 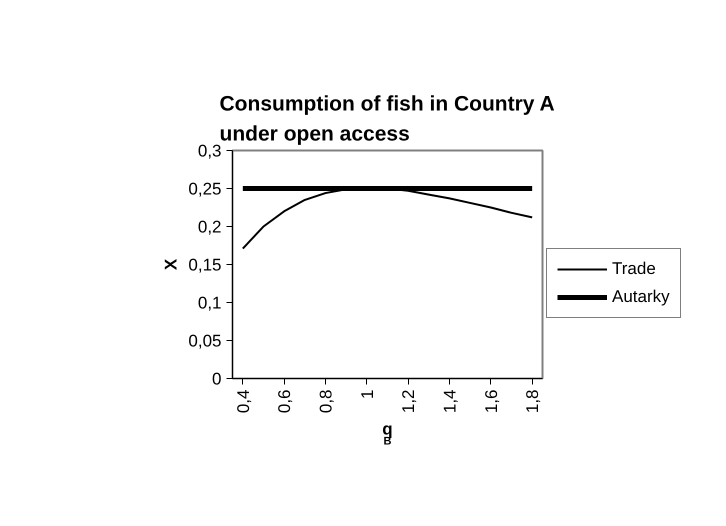 I want to click on x-tick-label: 1,6, so click(x=491, y=401).